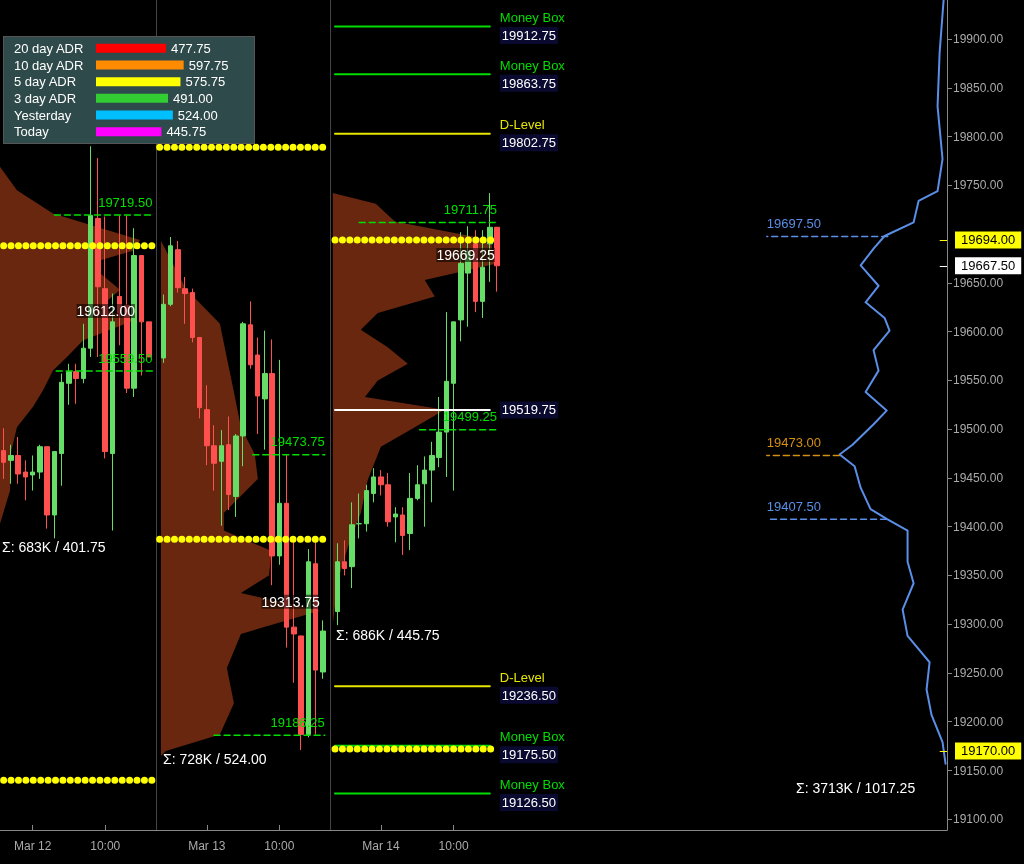  Describe the element at coordinates (978, 721) in the screenshot. I see `y-tick-label: 19200.00` at that location.